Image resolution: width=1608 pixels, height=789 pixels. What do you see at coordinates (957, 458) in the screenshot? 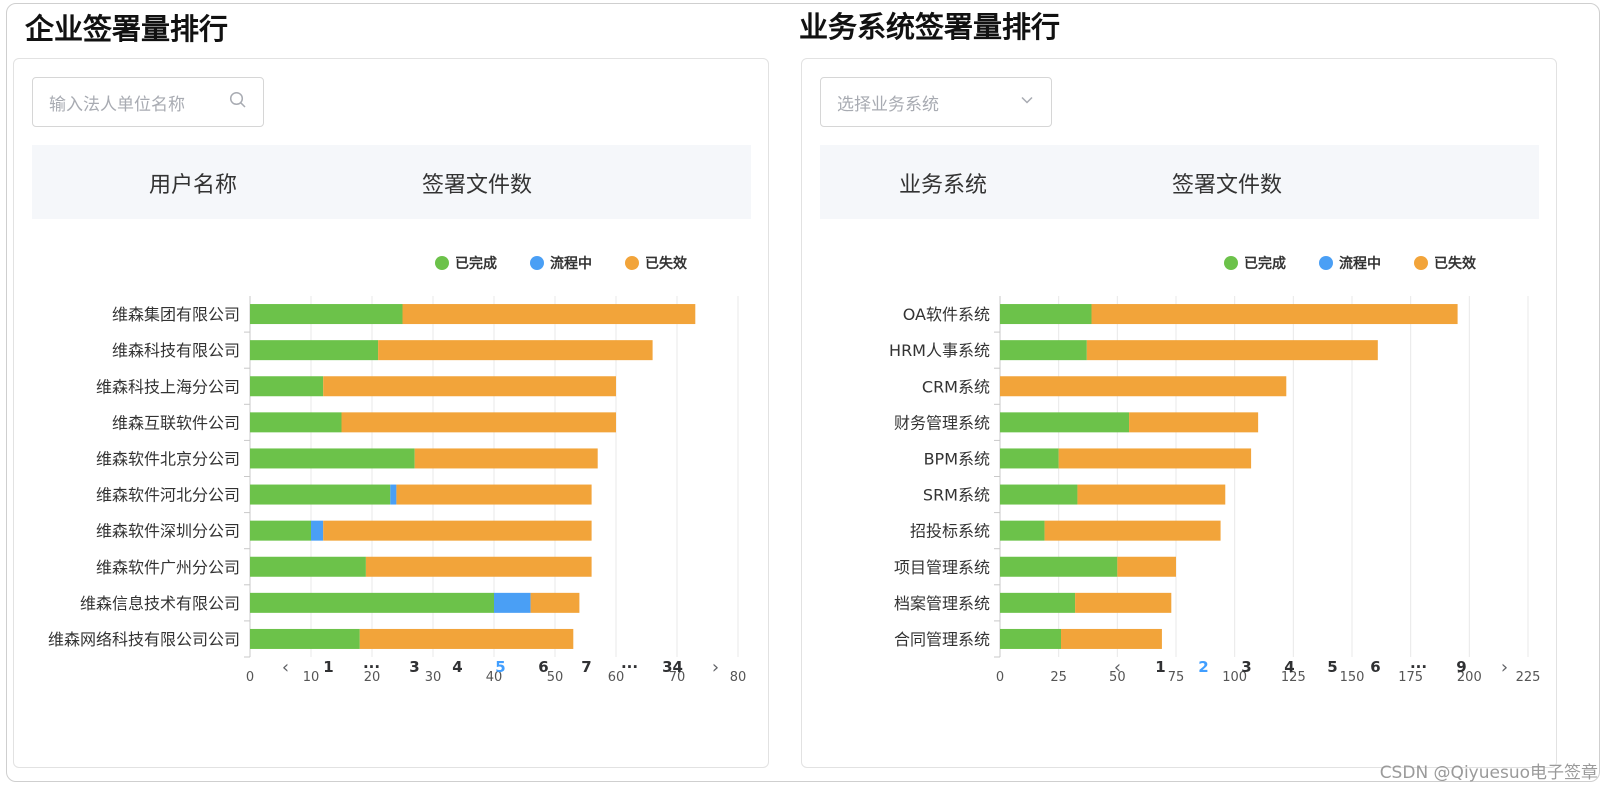
I see `y-category-label: BPM系统` at bounding box center [957, 458].